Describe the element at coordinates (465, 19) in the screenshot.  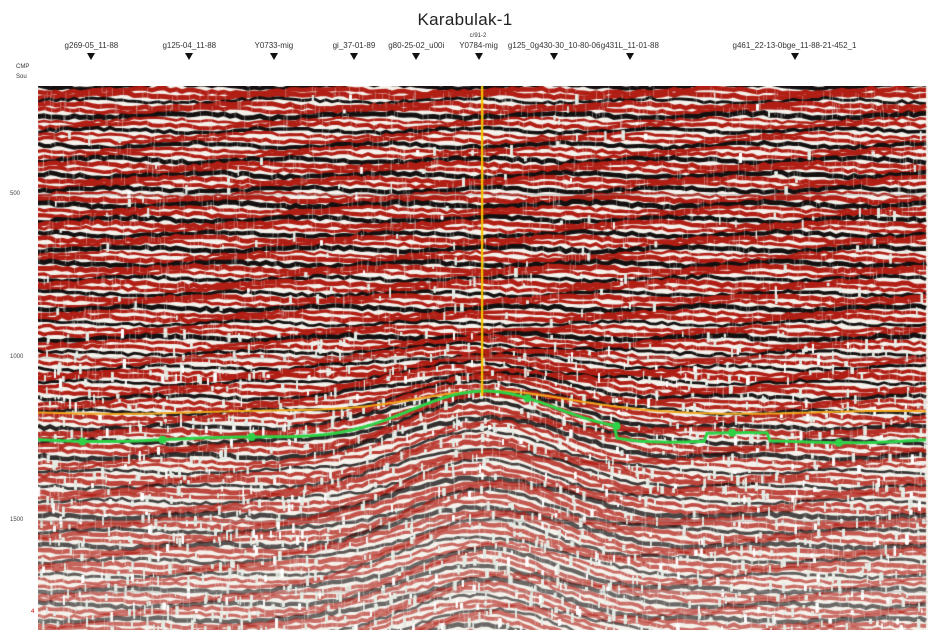
I see `page-title: Karabulak-1` at that location.